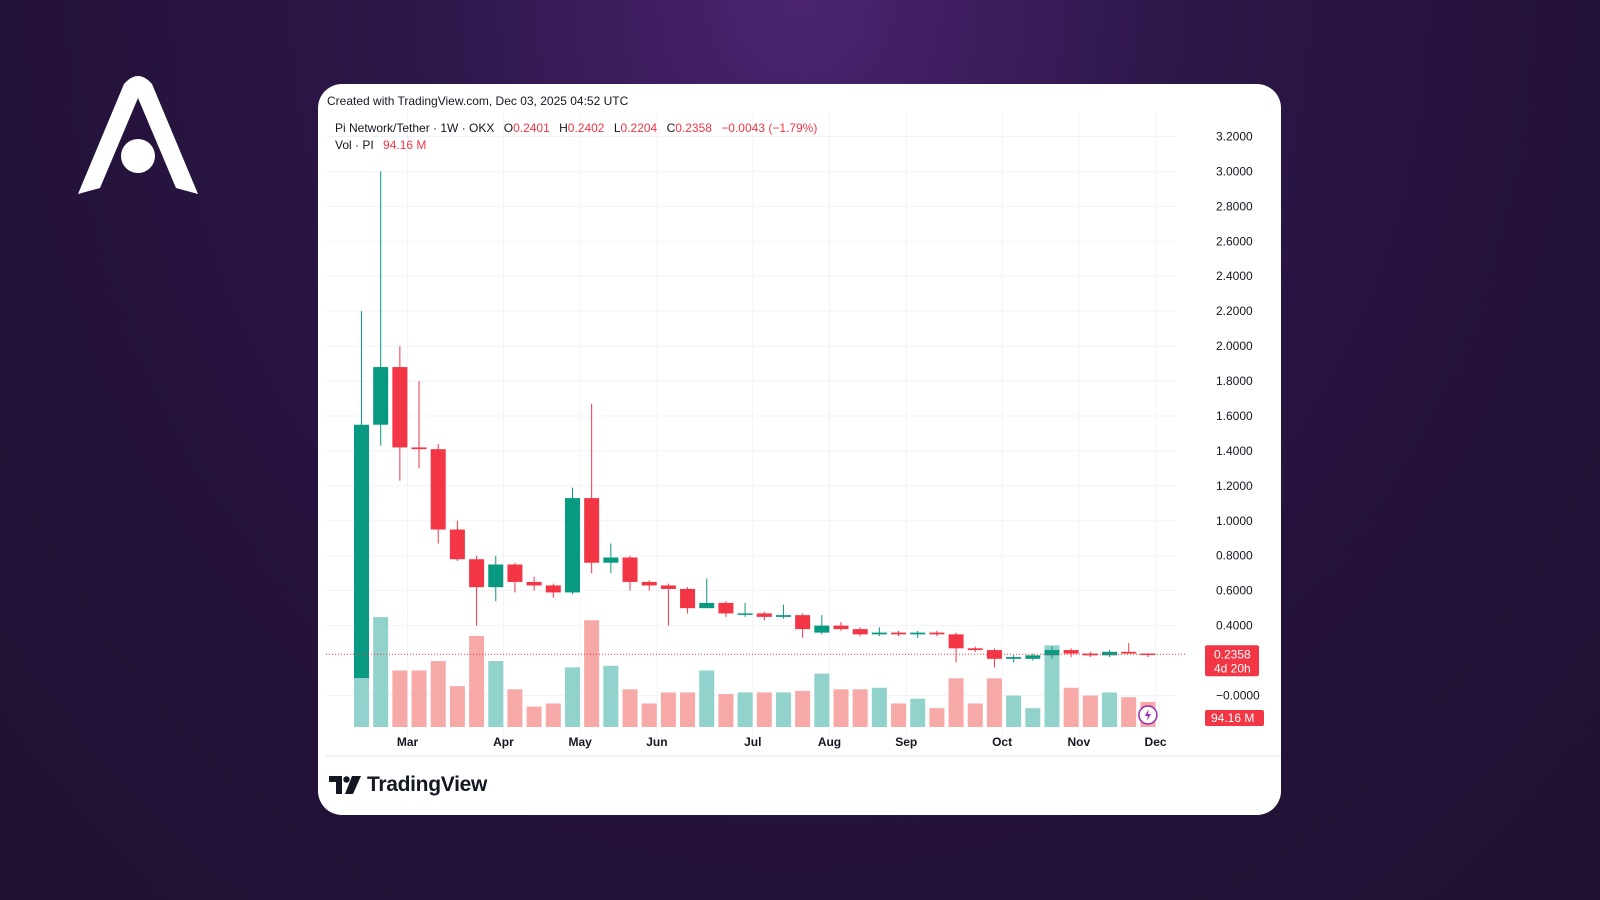  Describe the element at coordinates (1234, 521) in the screenshot. I see `price-tick-label: 1.0000` at that location.